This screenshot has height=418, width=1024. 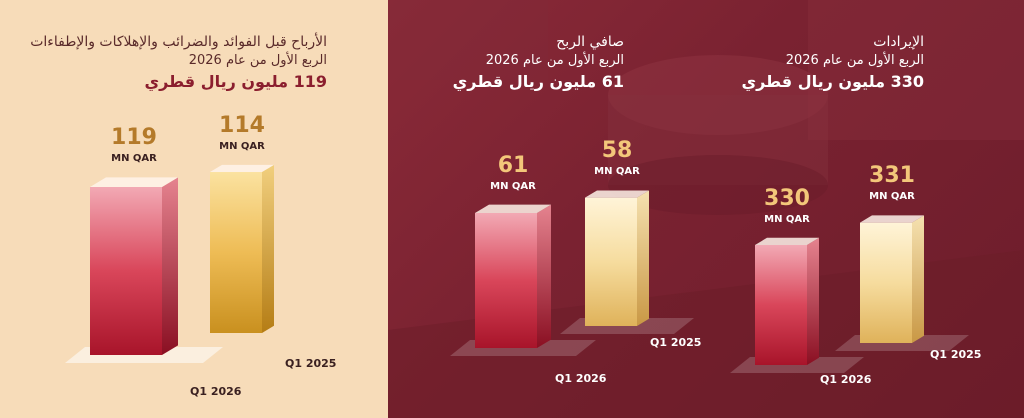 I want to click on bar-2-1-category-label: Q1 2025, so click(x=956, y=354).